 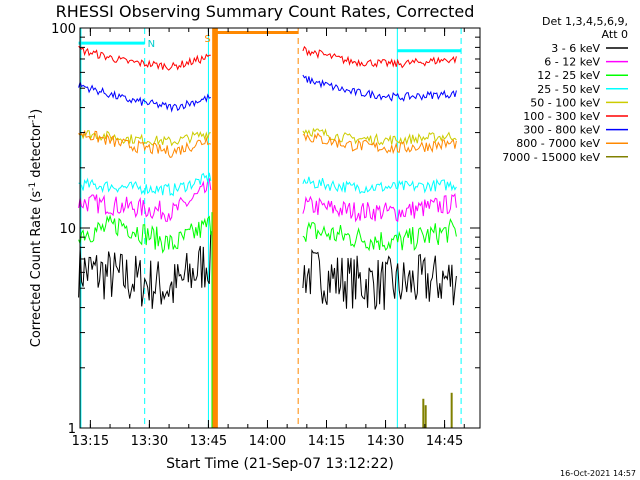 I want to click on x-tick-label-3: 14:00, so click(x=267, y=441).